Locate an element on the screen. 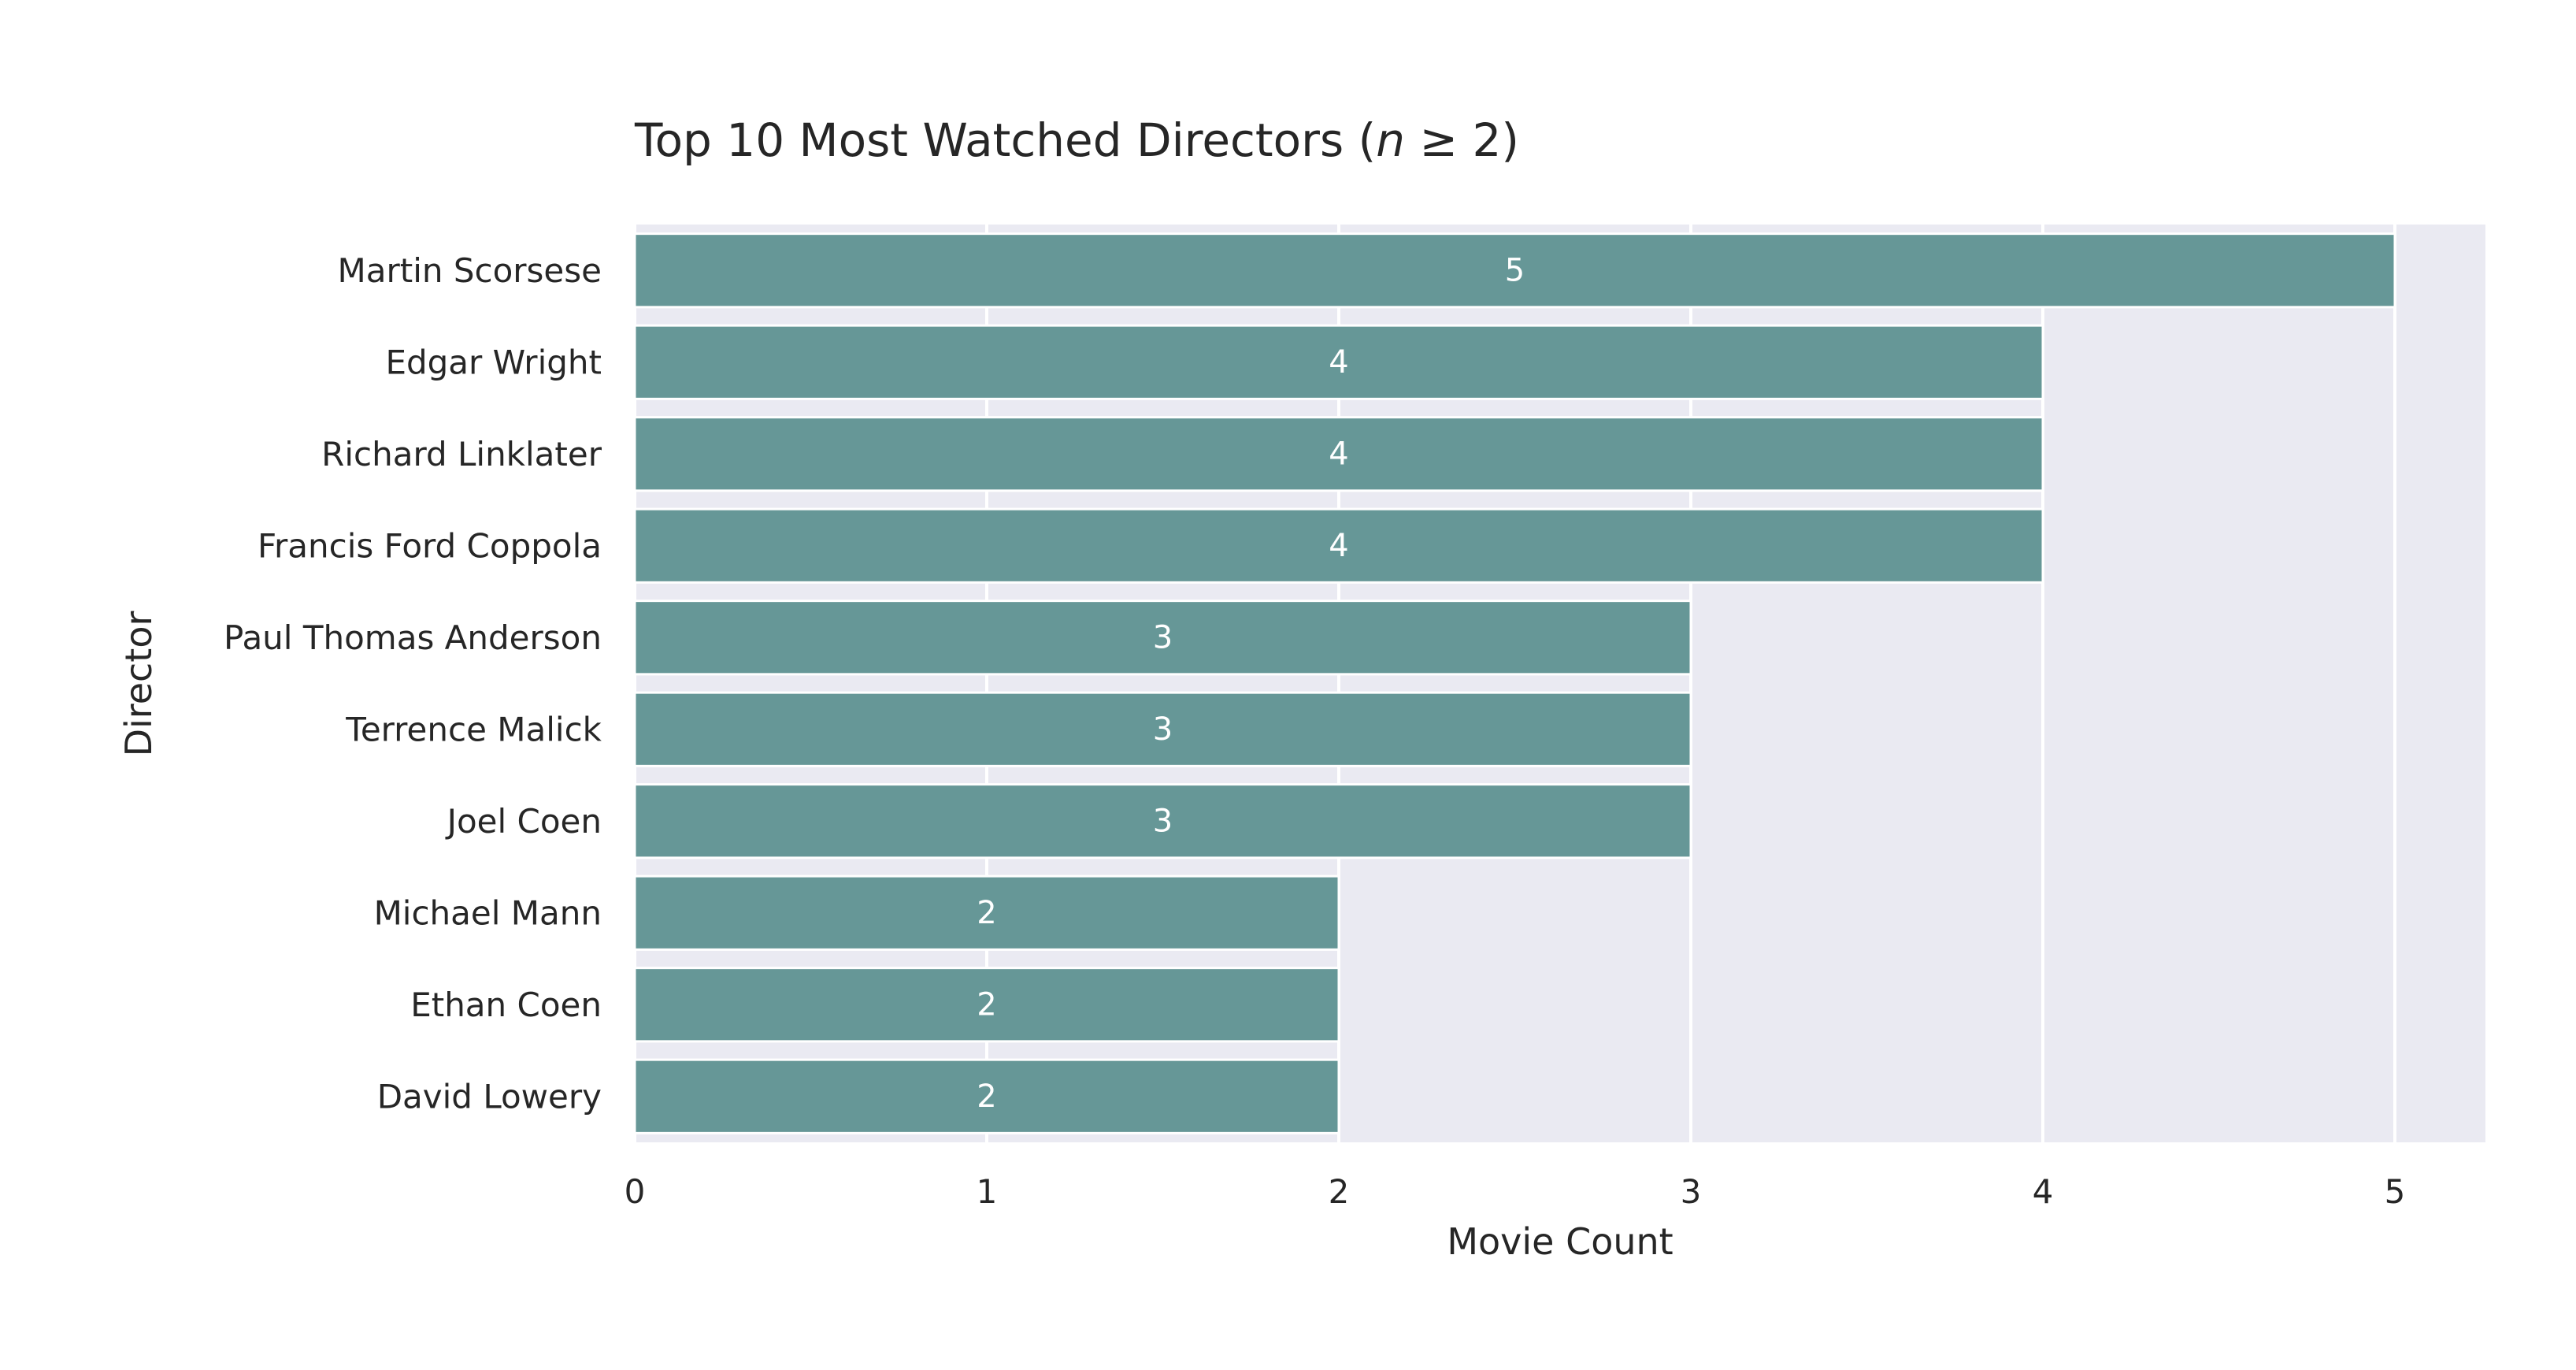 This screenshot has width=2576, height=1370. x-tick-label: 0 is located at coordinates (635, 1191).